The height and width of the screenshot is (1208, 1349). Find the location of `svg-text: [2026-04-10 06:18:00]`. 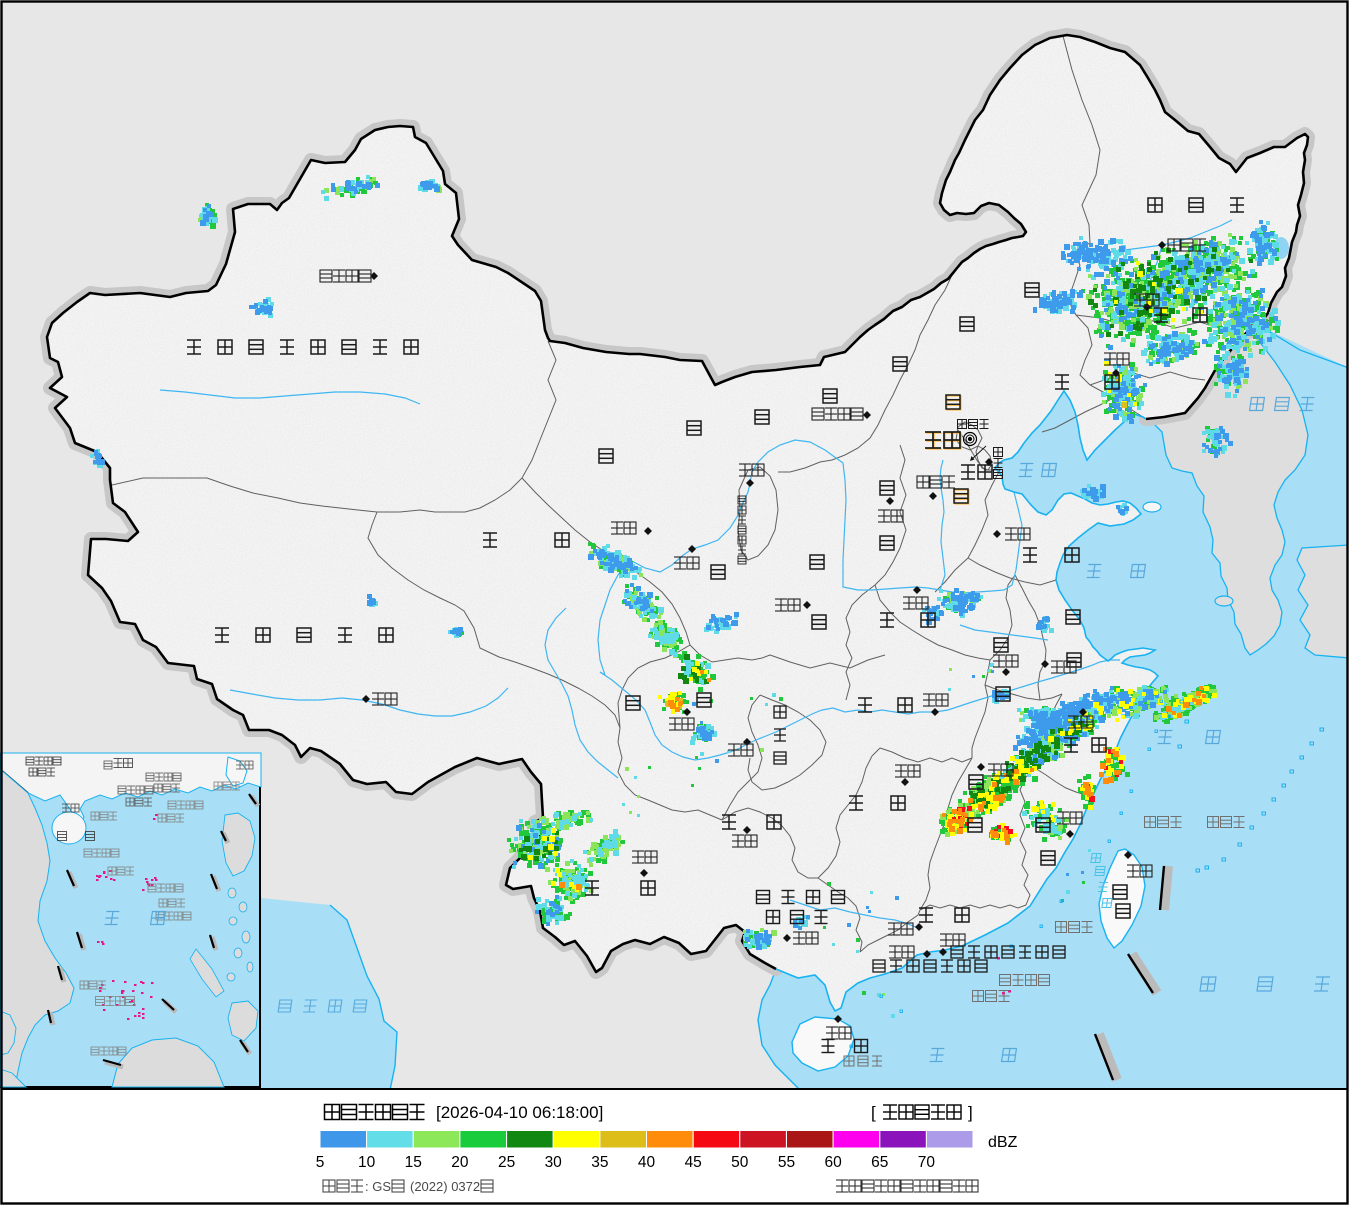

svg-text: [2026-04-10 06:18:00] is located at coordinates (519, 1112).